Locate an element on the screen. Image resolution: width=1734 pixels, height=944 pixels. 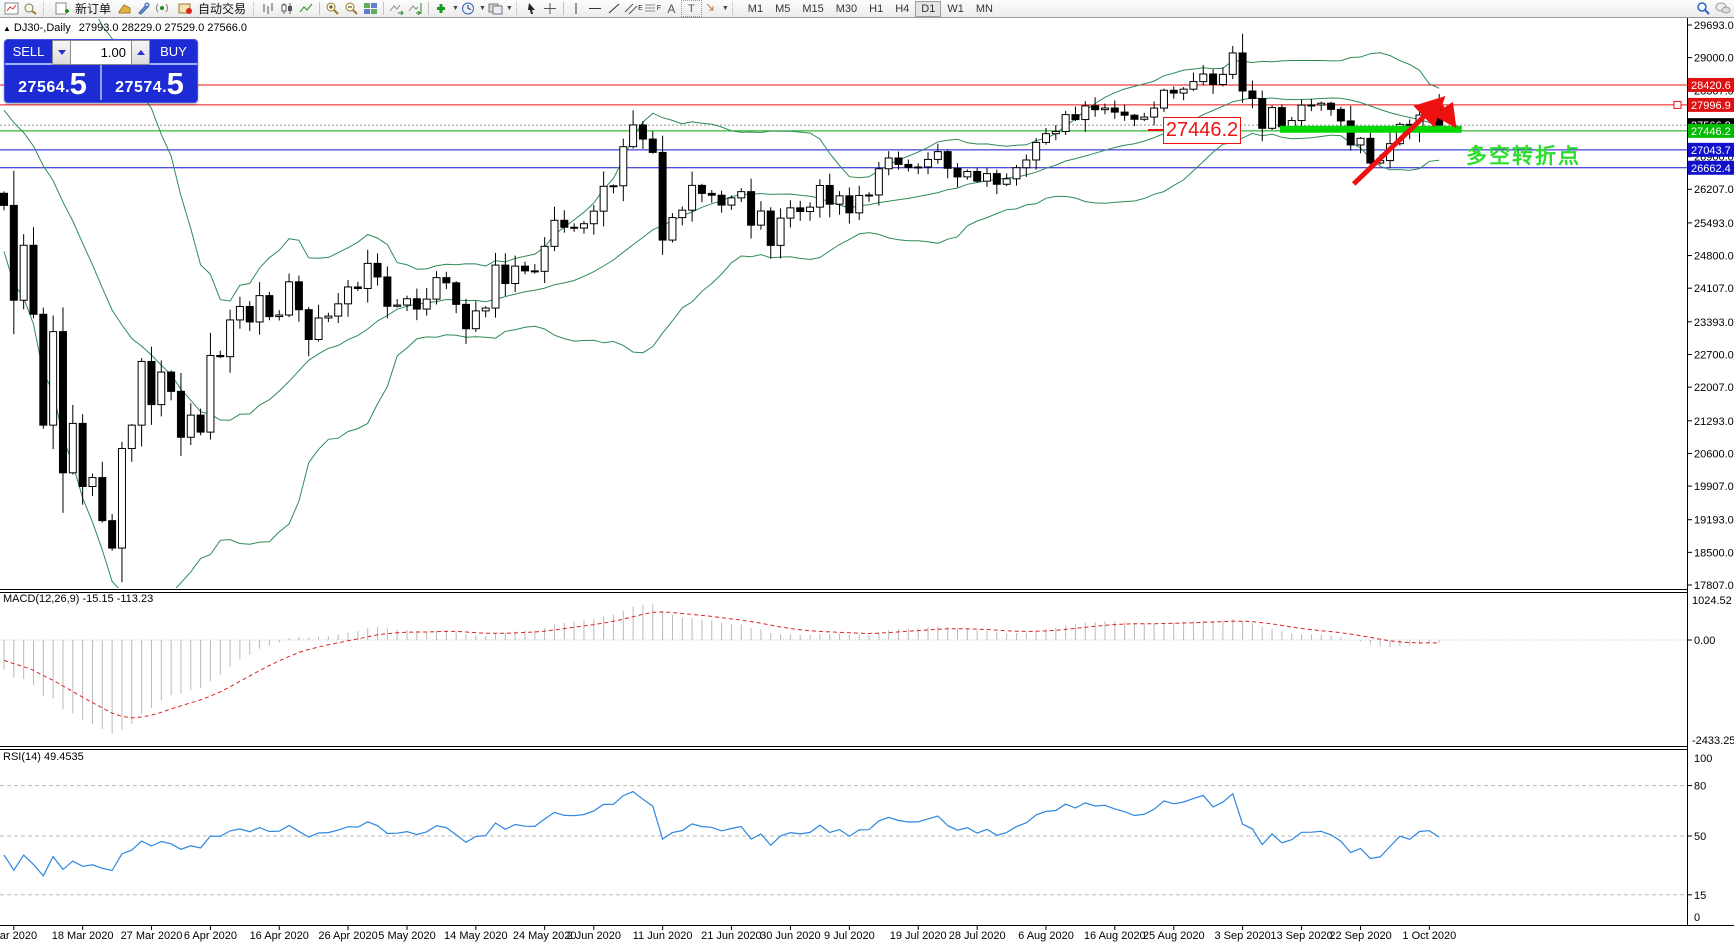
line-selection-handle is located at coordinates (1677, 104).